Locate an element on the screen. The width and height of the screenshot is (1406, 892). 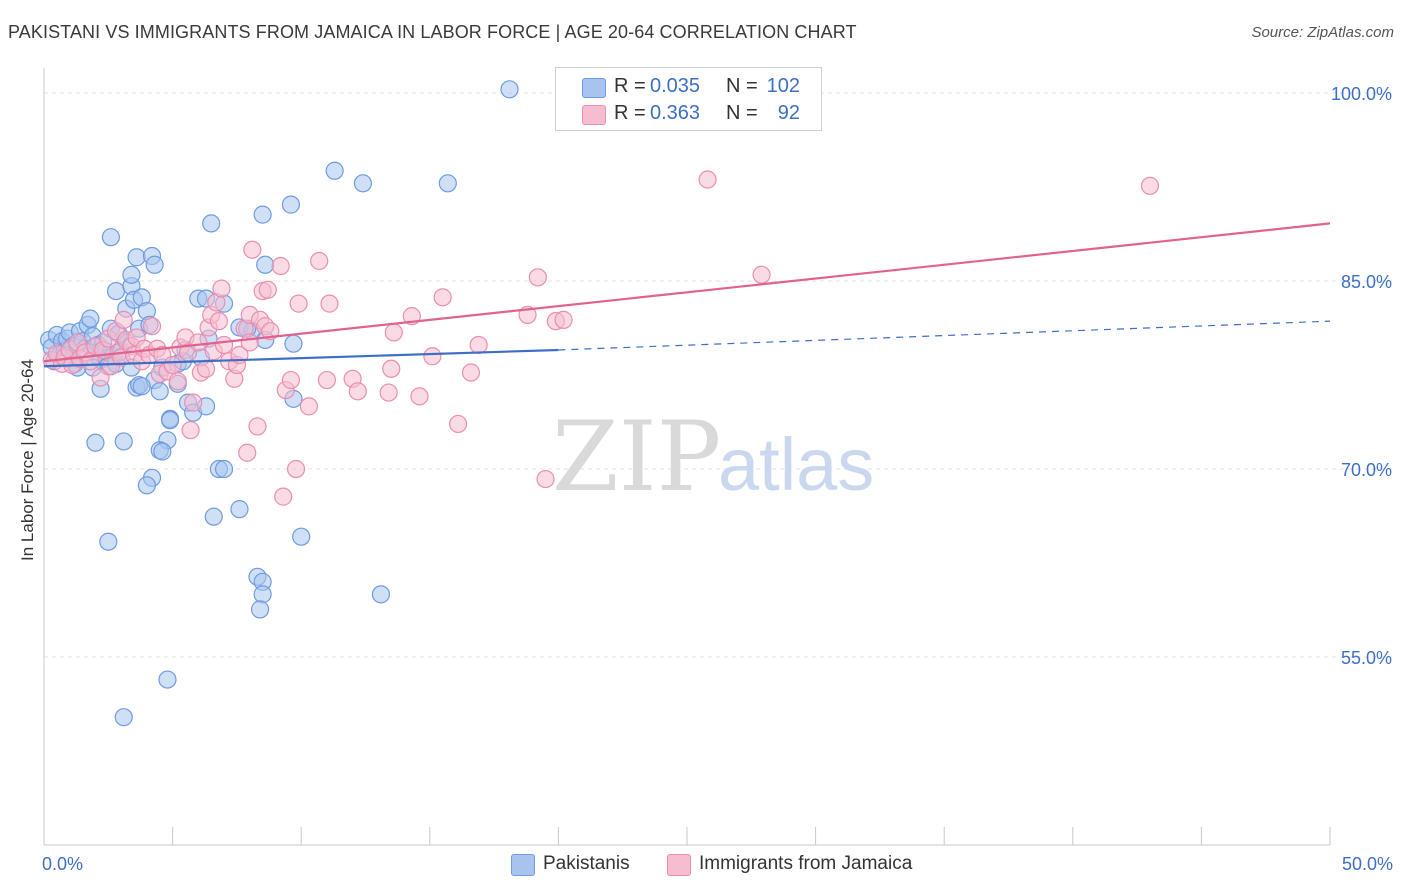
y-tick-label: 100.0% is located at coordinates (1361, 94).